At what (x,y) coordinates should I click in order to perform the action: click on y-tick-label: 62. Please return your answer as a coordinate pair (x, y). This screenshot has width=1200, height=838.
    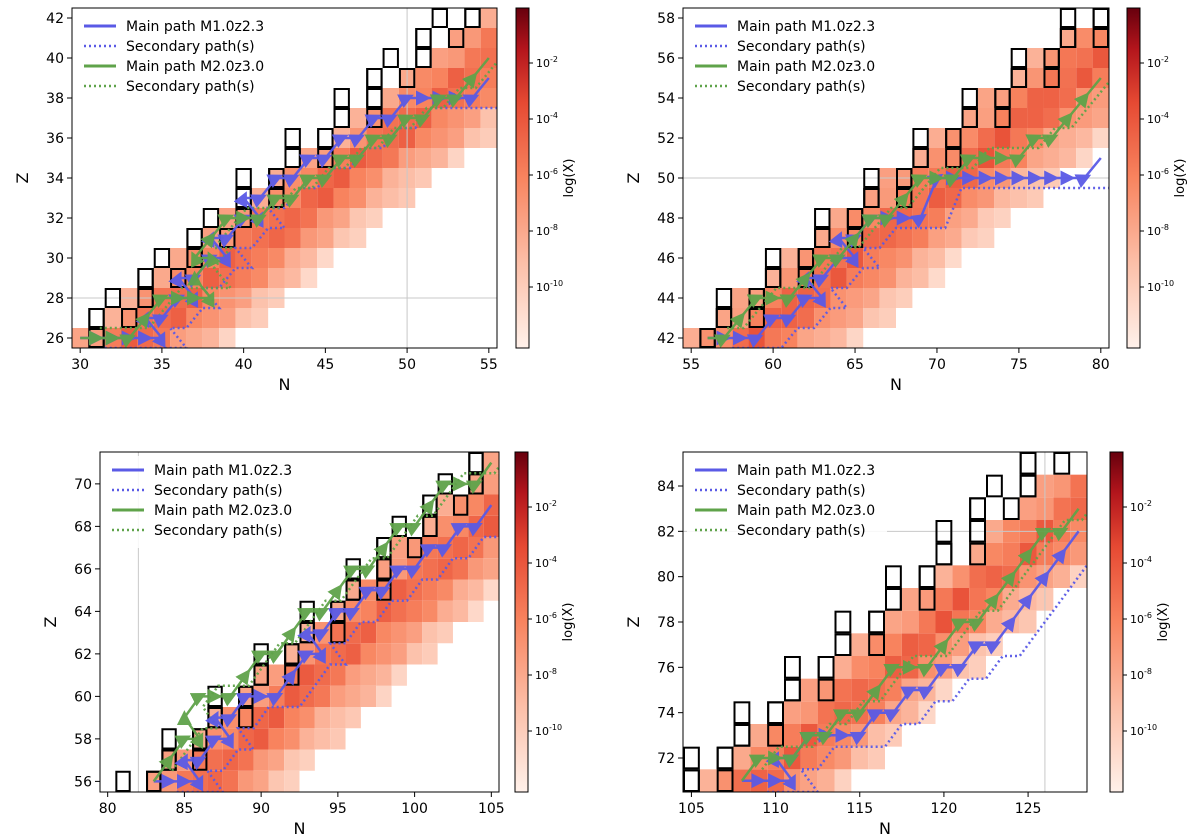
    Looking at the image, I should click on (83, 655).